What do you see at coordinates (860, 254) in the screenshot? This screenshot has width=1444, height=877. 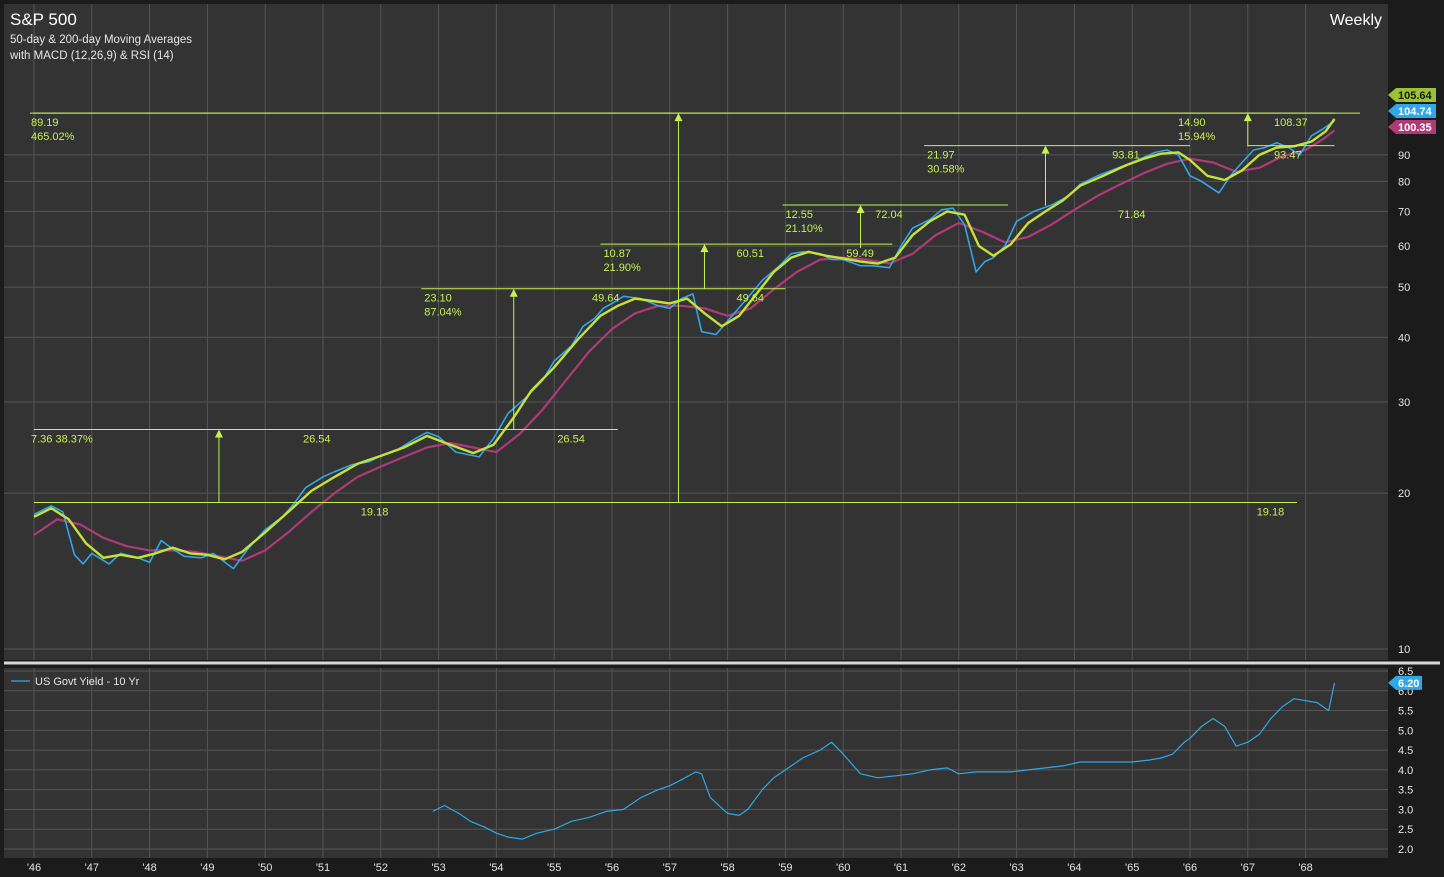 I see `level-label: 59.49` at bounding box center [860, 254].